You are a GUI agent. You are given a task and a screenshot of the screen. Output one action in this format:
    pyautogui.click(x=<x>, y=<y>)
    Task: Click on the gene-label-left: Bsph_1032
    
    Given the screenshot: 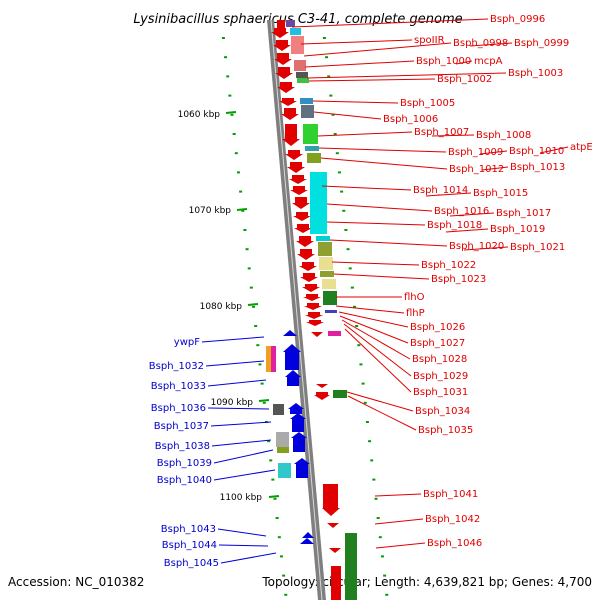 What is the action you would take?
    pyautogui.click(x=176, y=366)
    